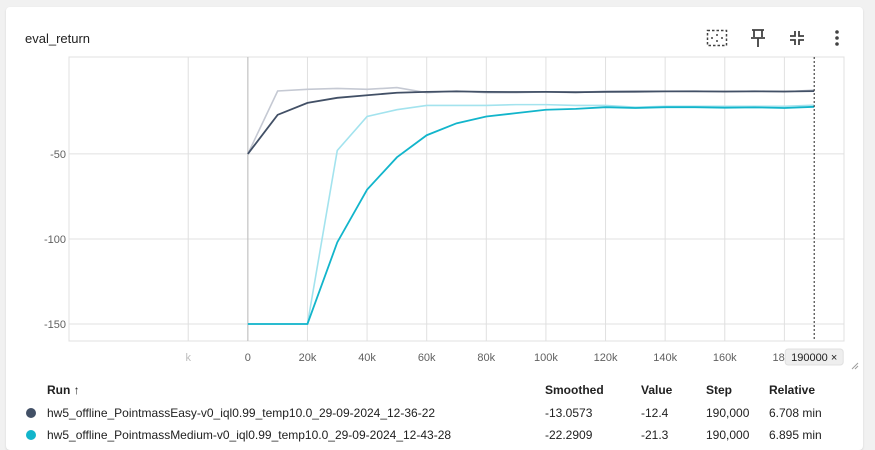 The width and height of the screenshot is (875, 450). Describe the element at coordinates (367, 358) in the screenshot. I see `x-tick-label: 40k` at that location.